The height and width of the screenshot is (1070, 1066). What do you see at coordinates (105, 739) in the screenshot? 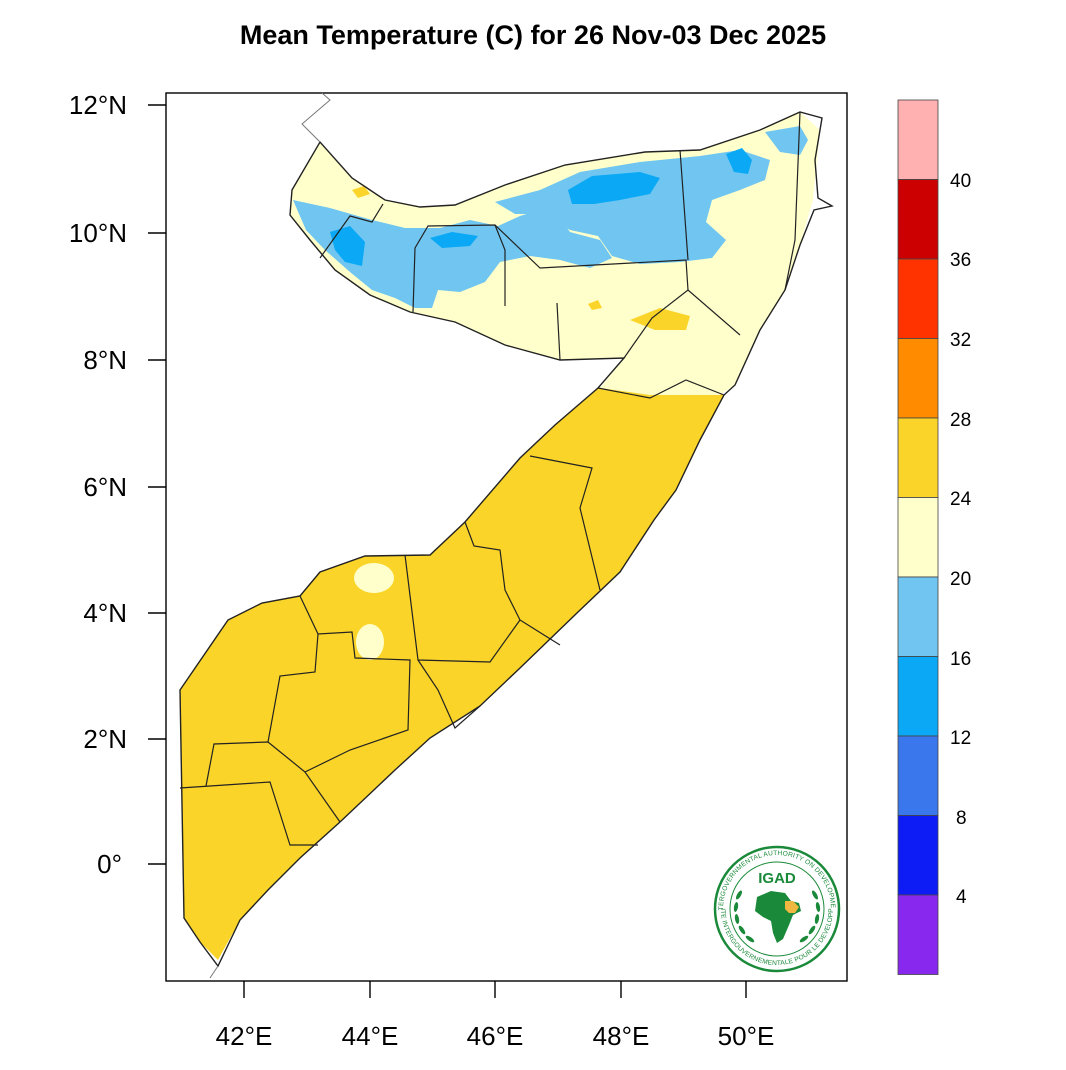
I see `lat-label-2n: 2°N` at bounding box center [105, 739].